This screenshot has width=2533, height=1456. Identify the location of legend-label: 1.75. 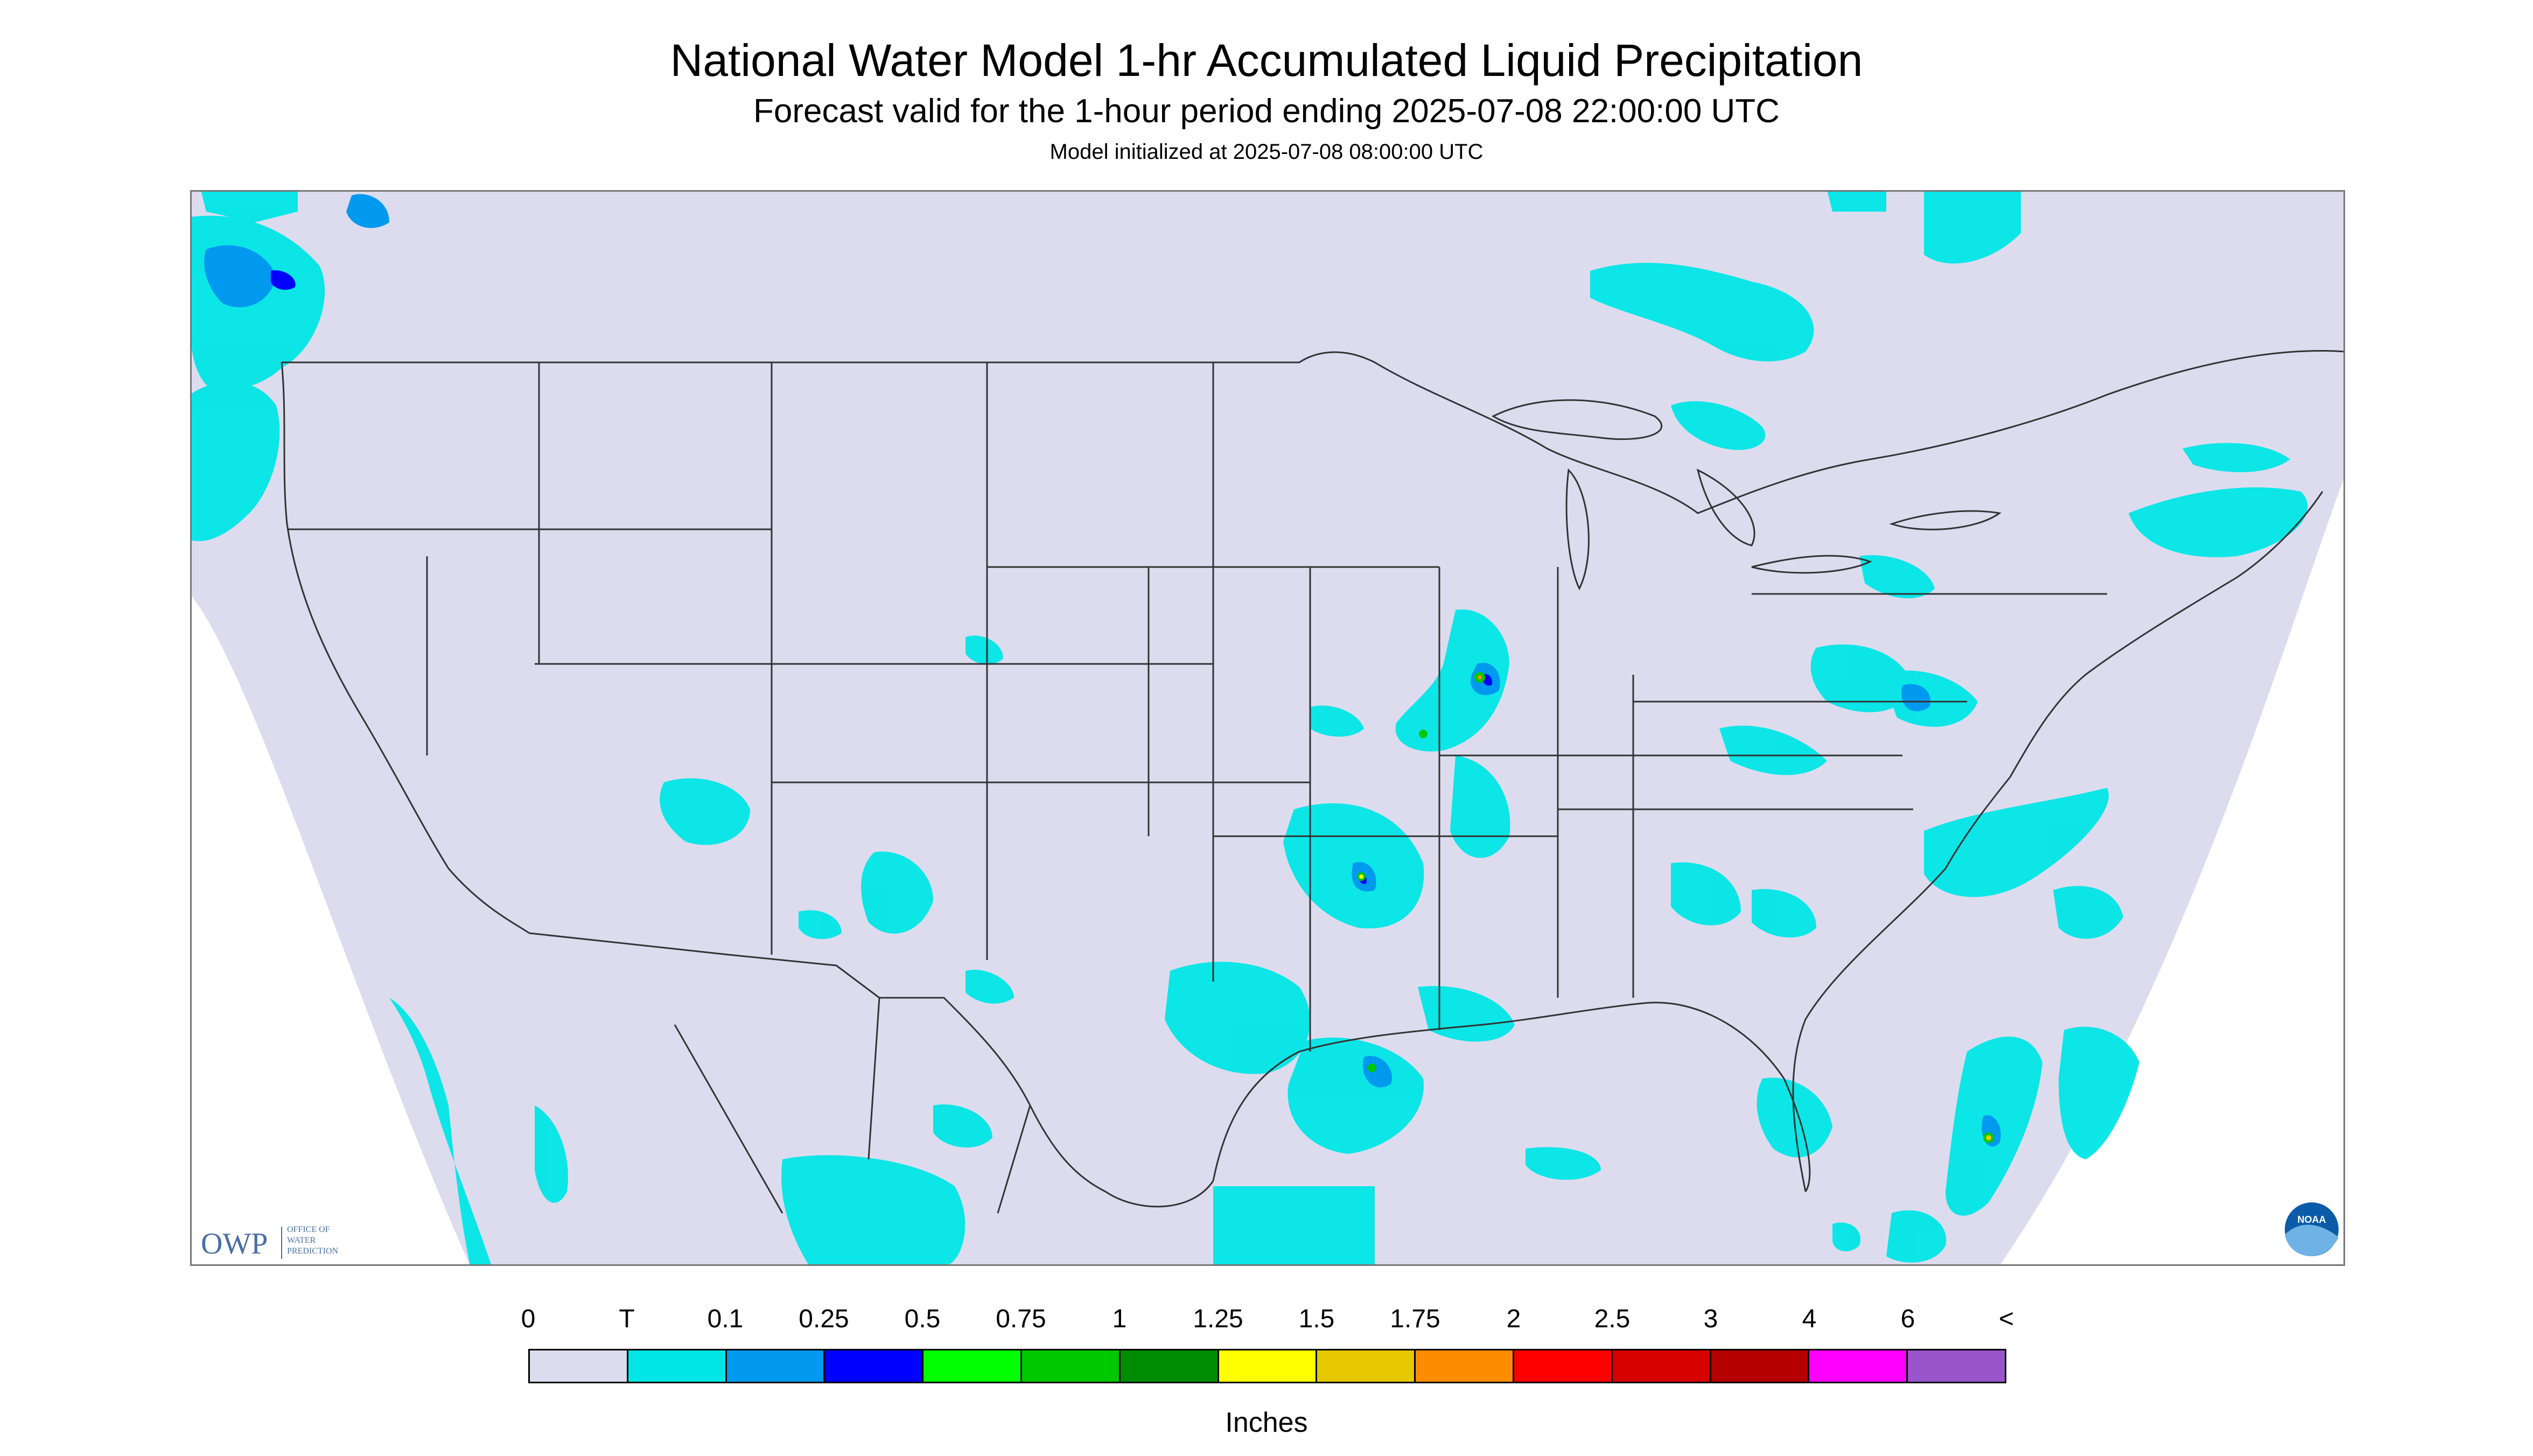
(1415, 1319).